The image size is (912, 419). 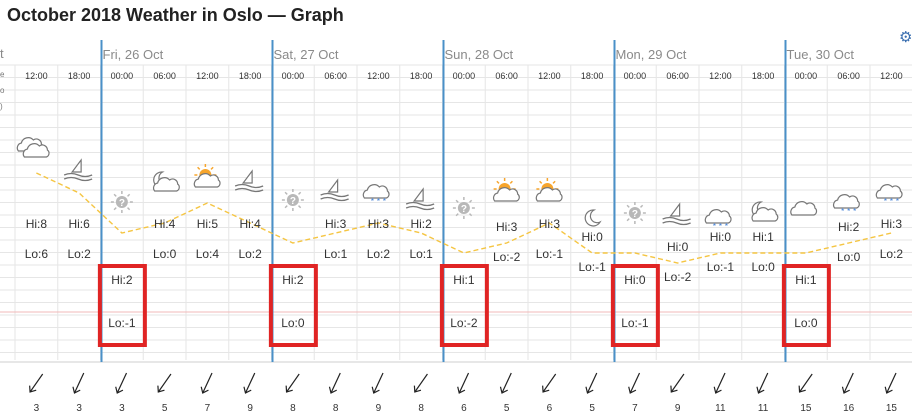 What do you see at coordinates (79, 408) in the screenshot?
I see `wind-speed: 3` at bounding box center [79, 408].